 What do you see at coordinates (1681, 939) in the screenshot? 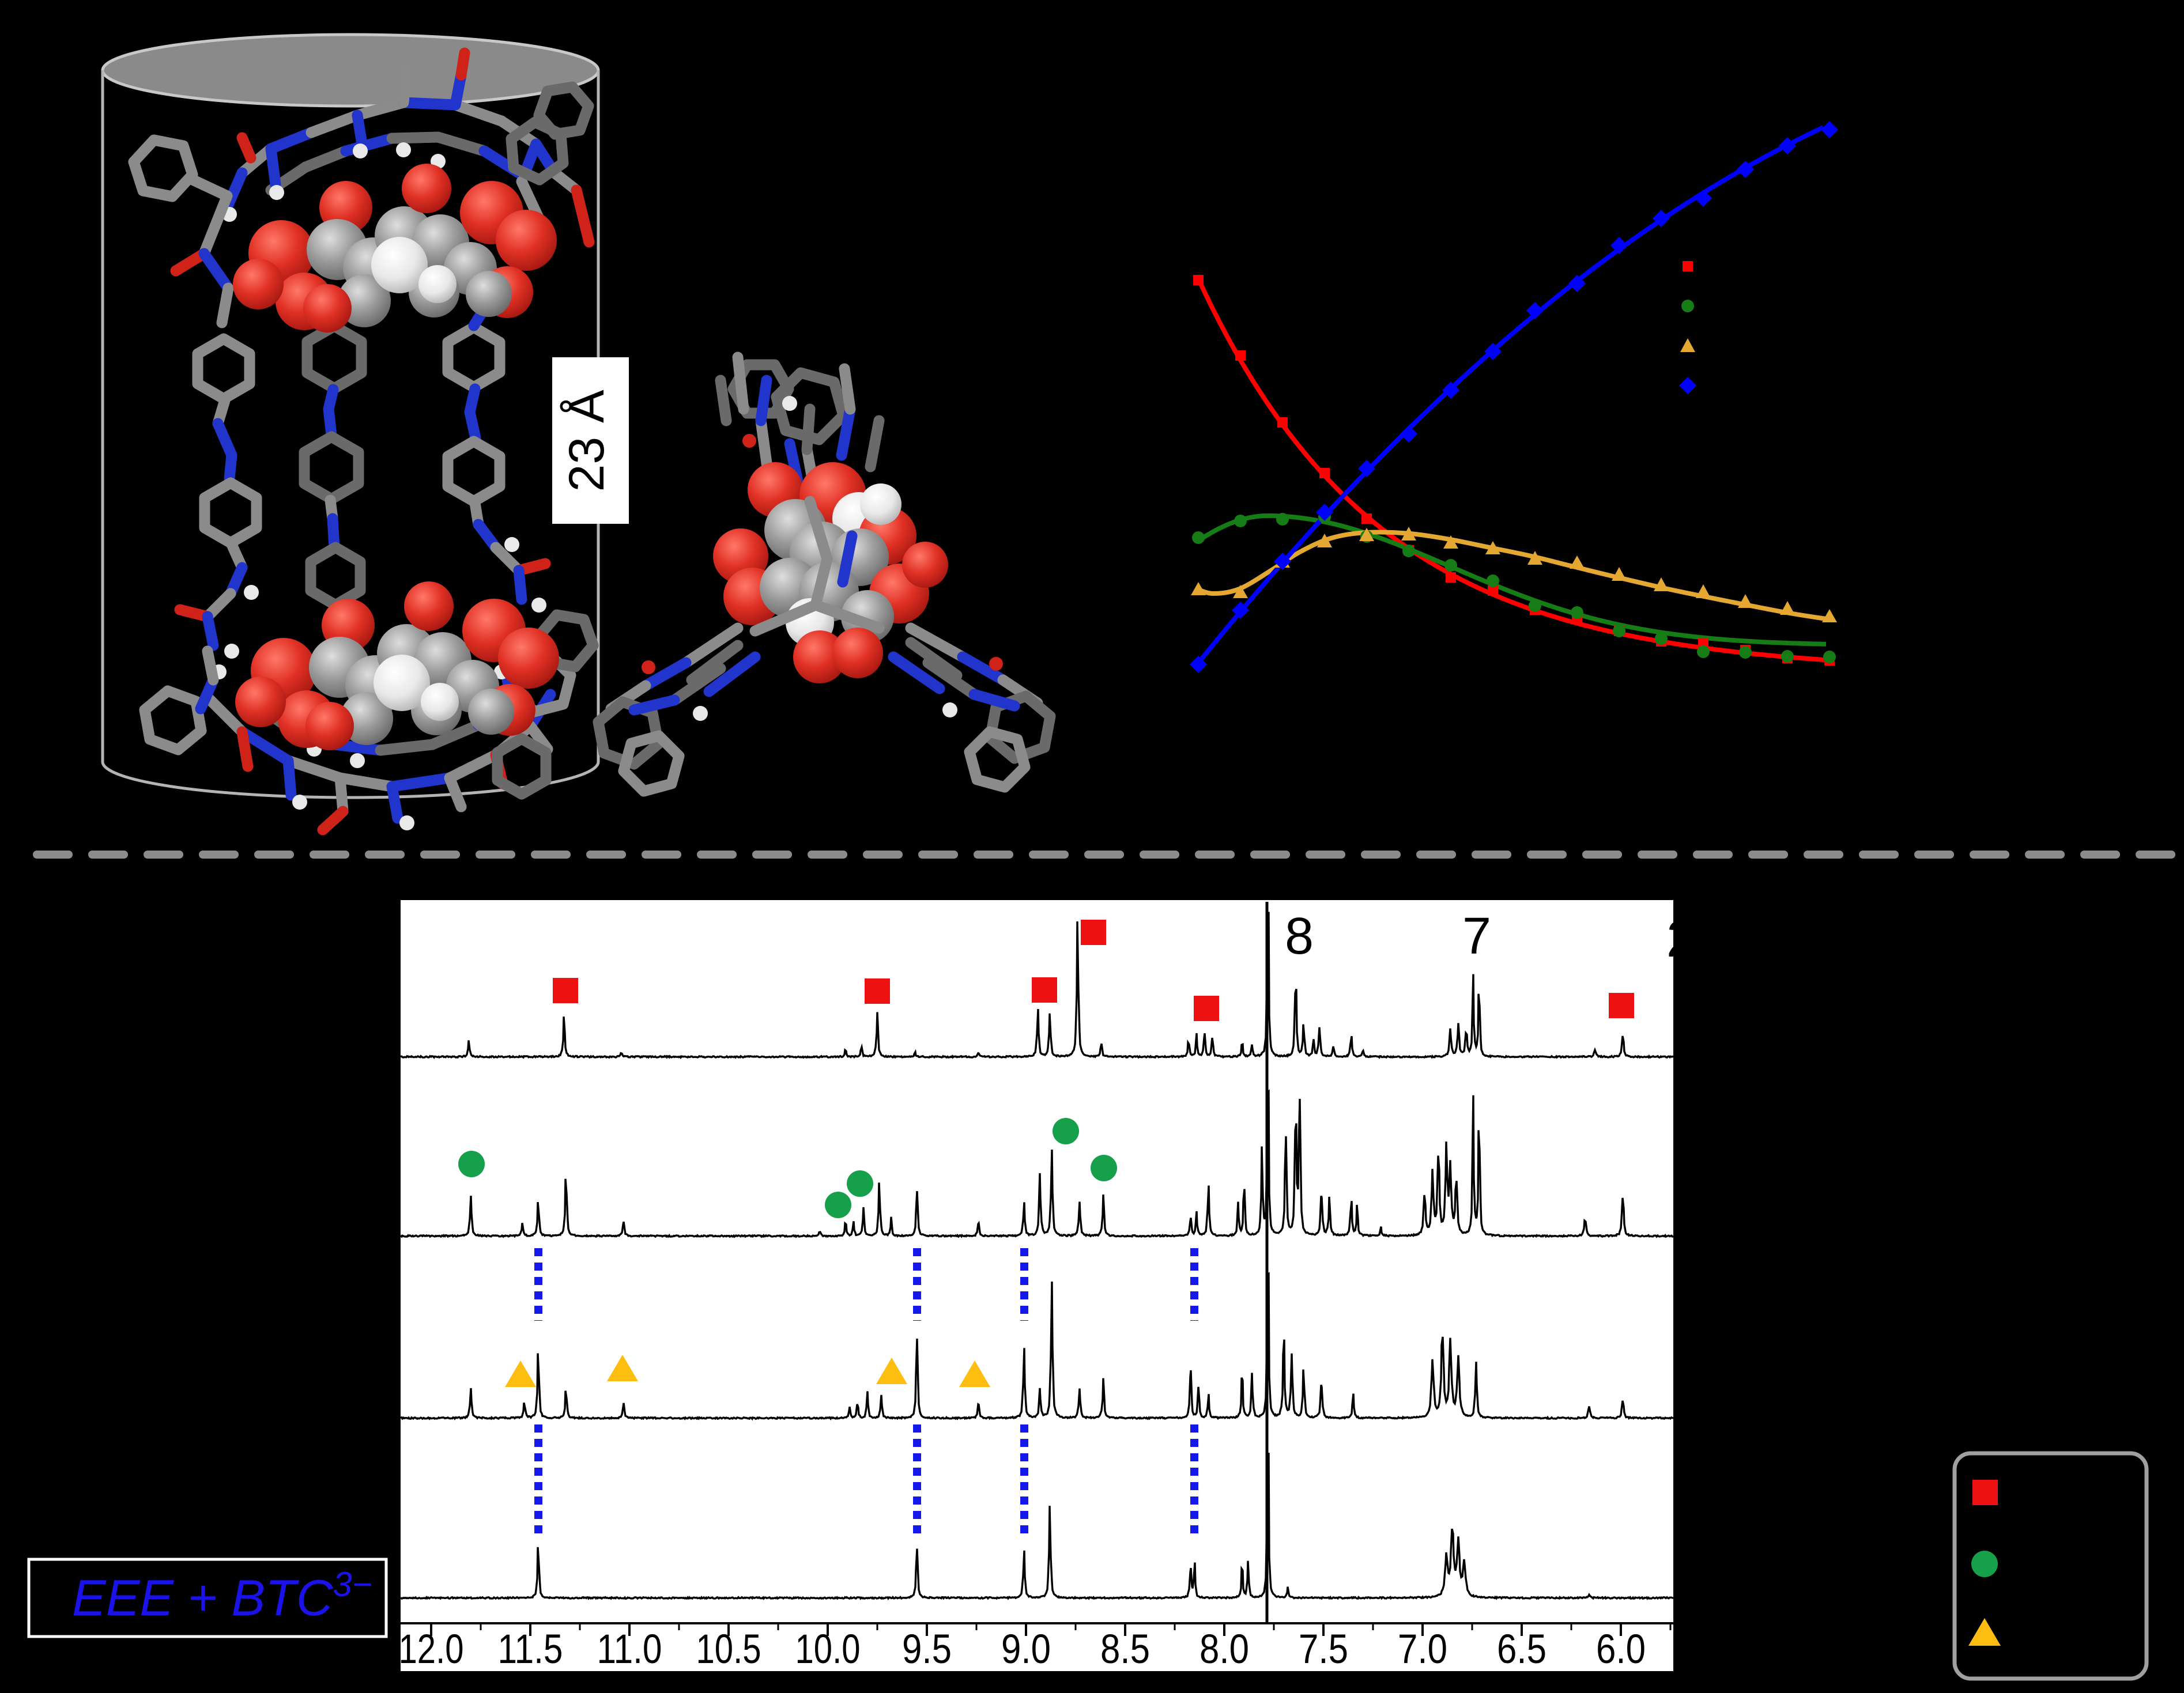
I see `svg-text: 2` at bounding box center [1681, 939].